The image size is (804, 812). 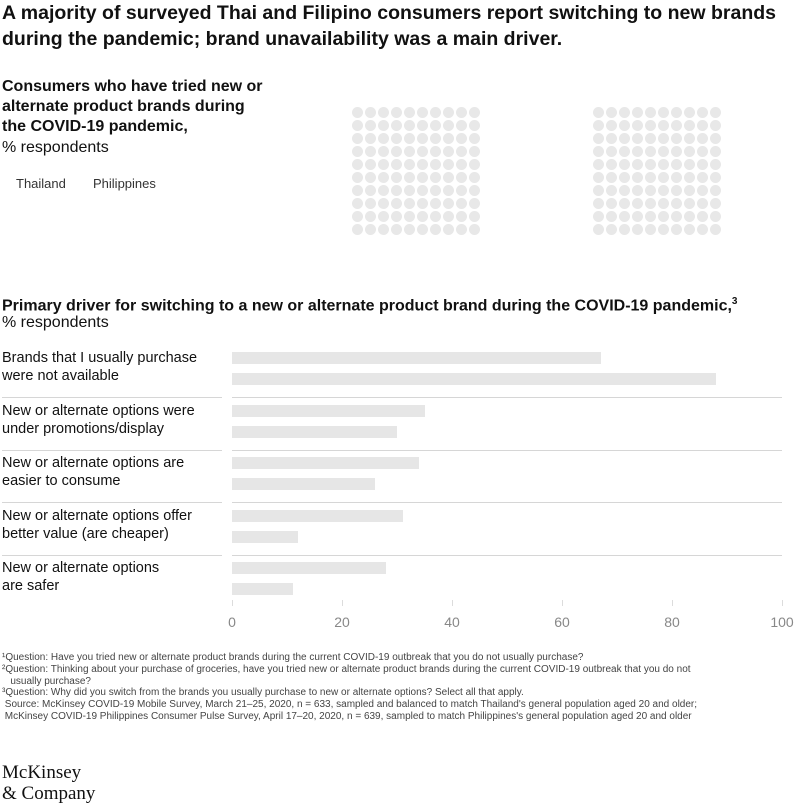 I want to click on footnote-line: usually purchase?, so click(x=46, y=681).